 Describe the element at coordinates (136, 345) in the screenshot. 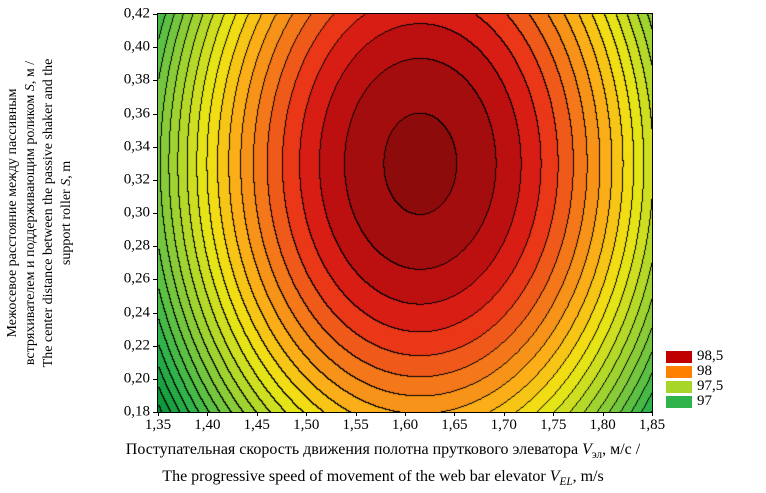

I see `y-tick-label: 0,22` at that location.